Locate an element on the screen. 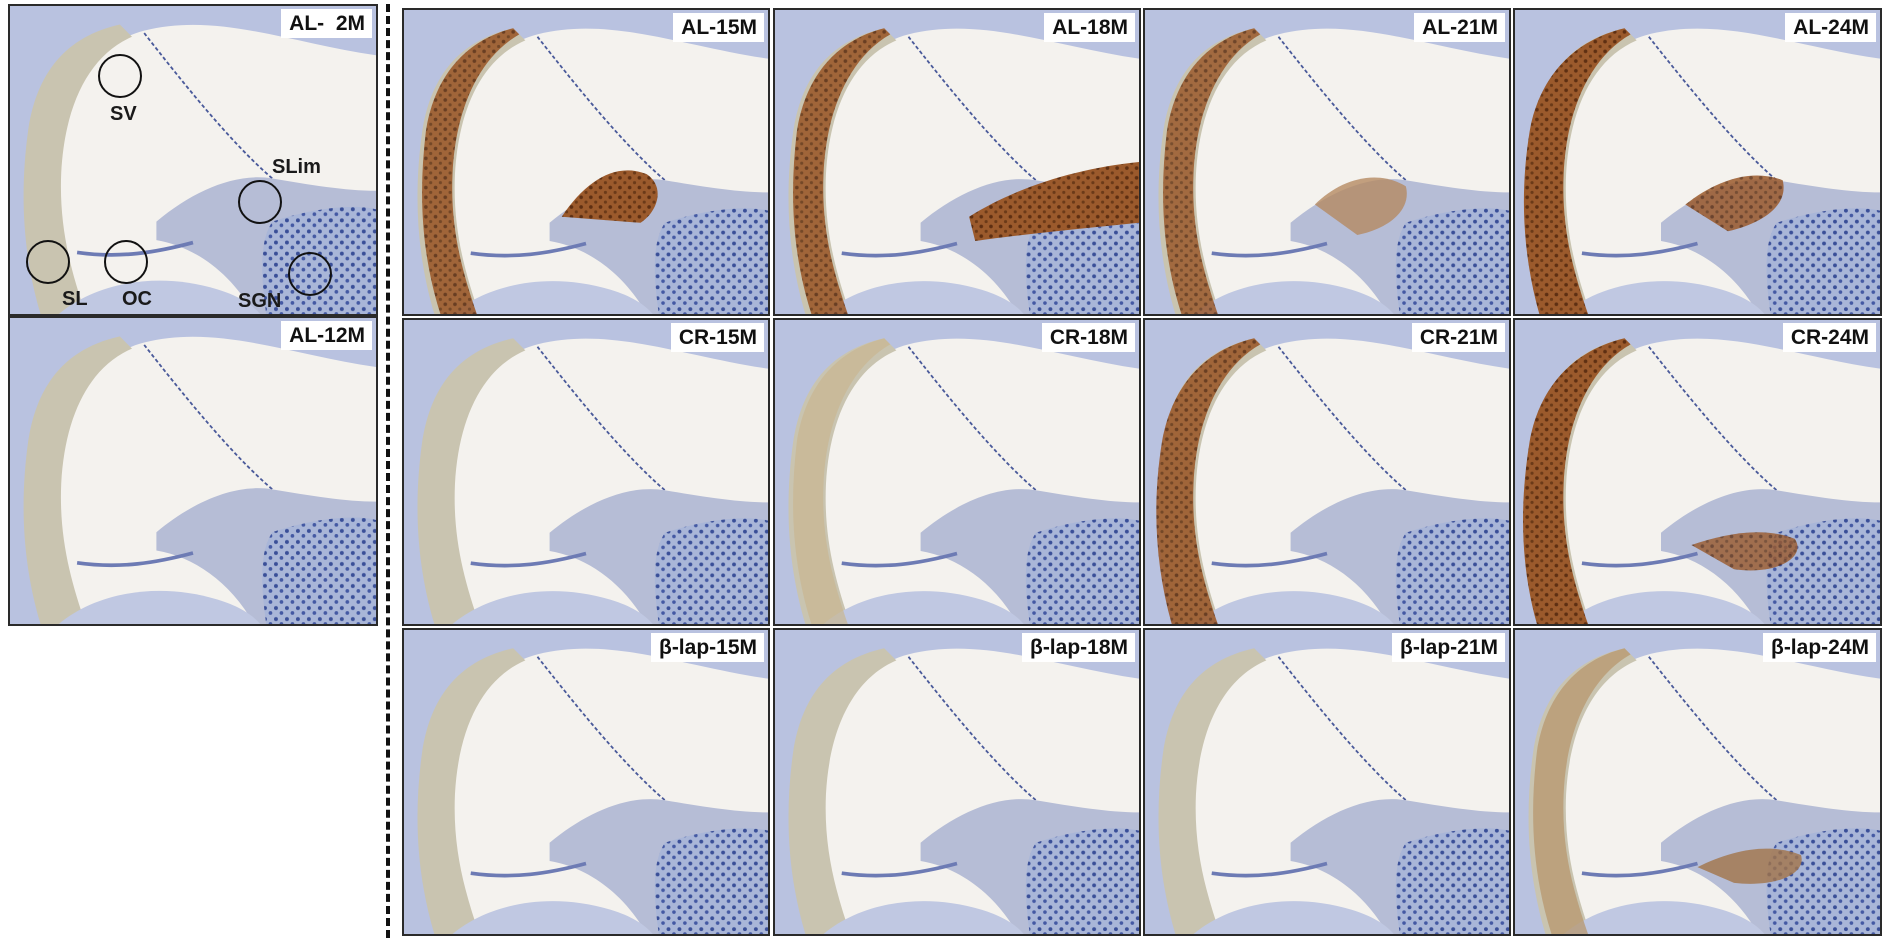 This screenshot has height=942, width=1890. cochlea-image-blap-21m is located at coordinates (1327, 782).